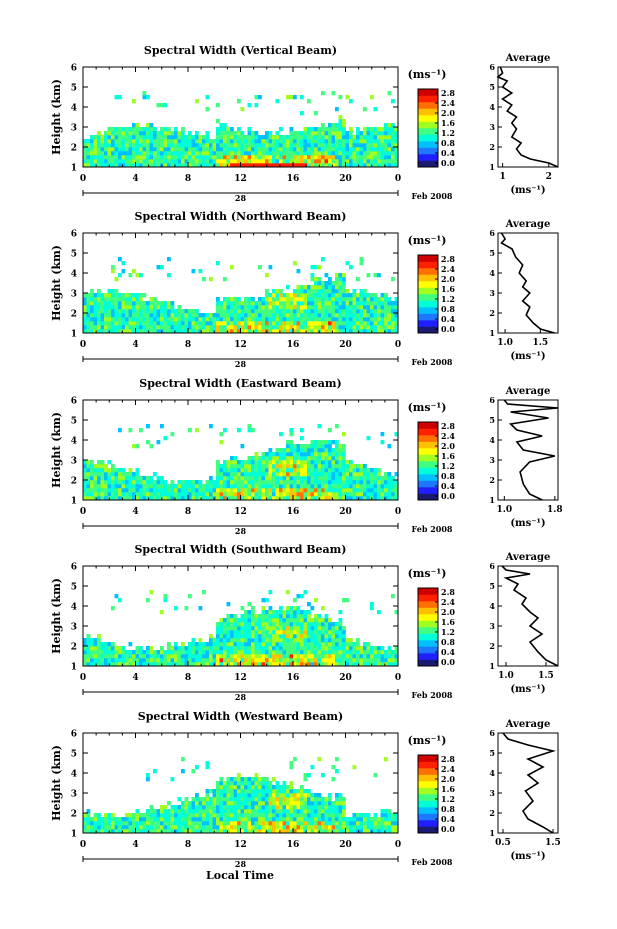  Describe the element at coordinates (74, 755) in the screenshot. I see `y-tick-label: 5` at that location.